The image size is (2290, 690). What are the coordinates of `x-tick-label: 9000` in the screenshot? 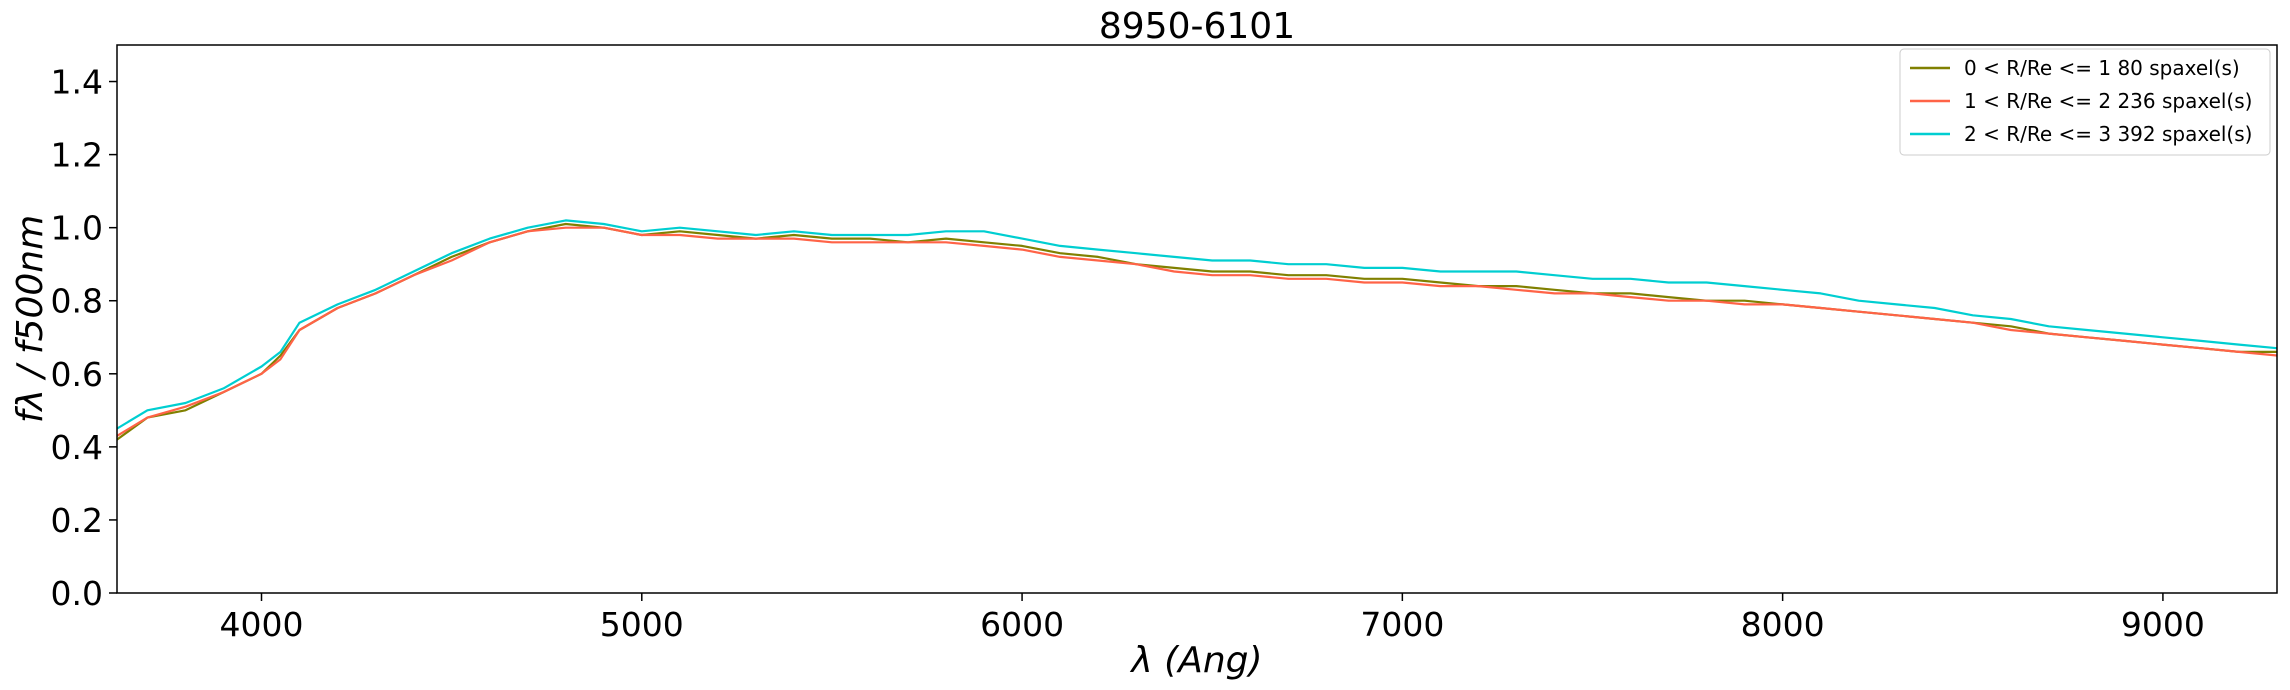 It's located at (2163, 624).